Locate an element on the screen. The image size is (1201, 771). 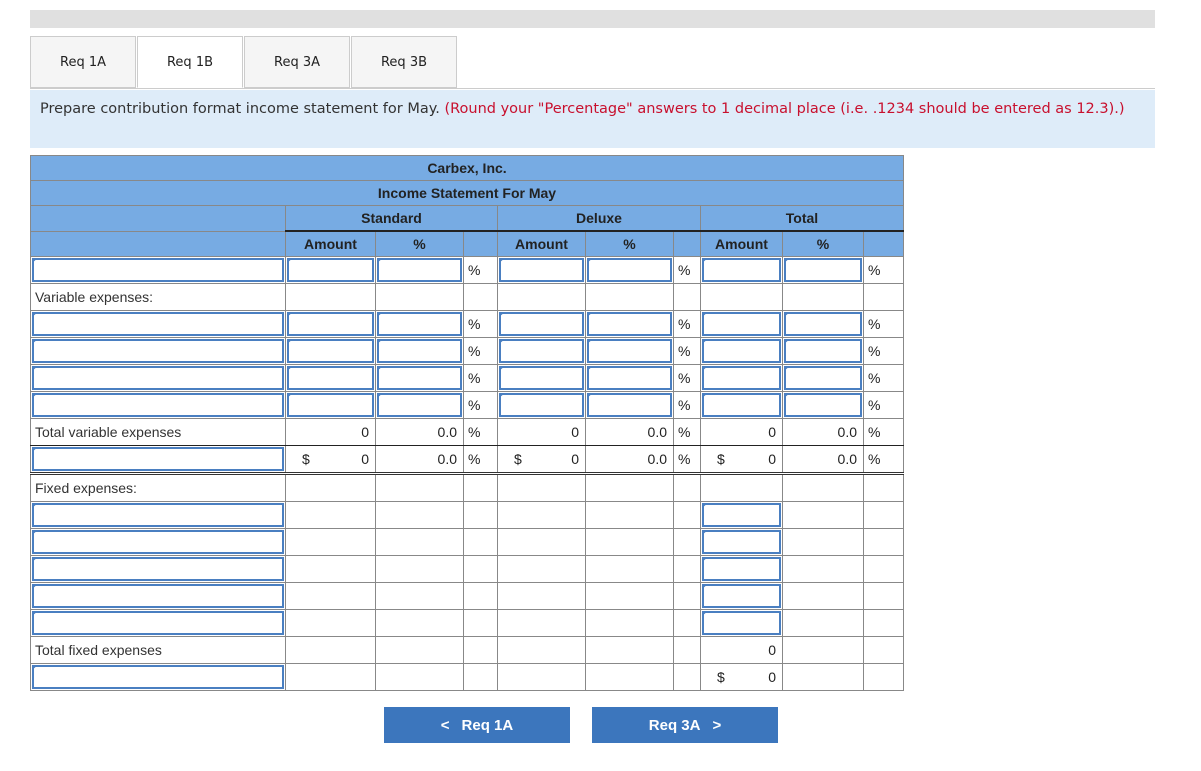
tab-req-3a: Req 3A is located at coordinates (297, 62).